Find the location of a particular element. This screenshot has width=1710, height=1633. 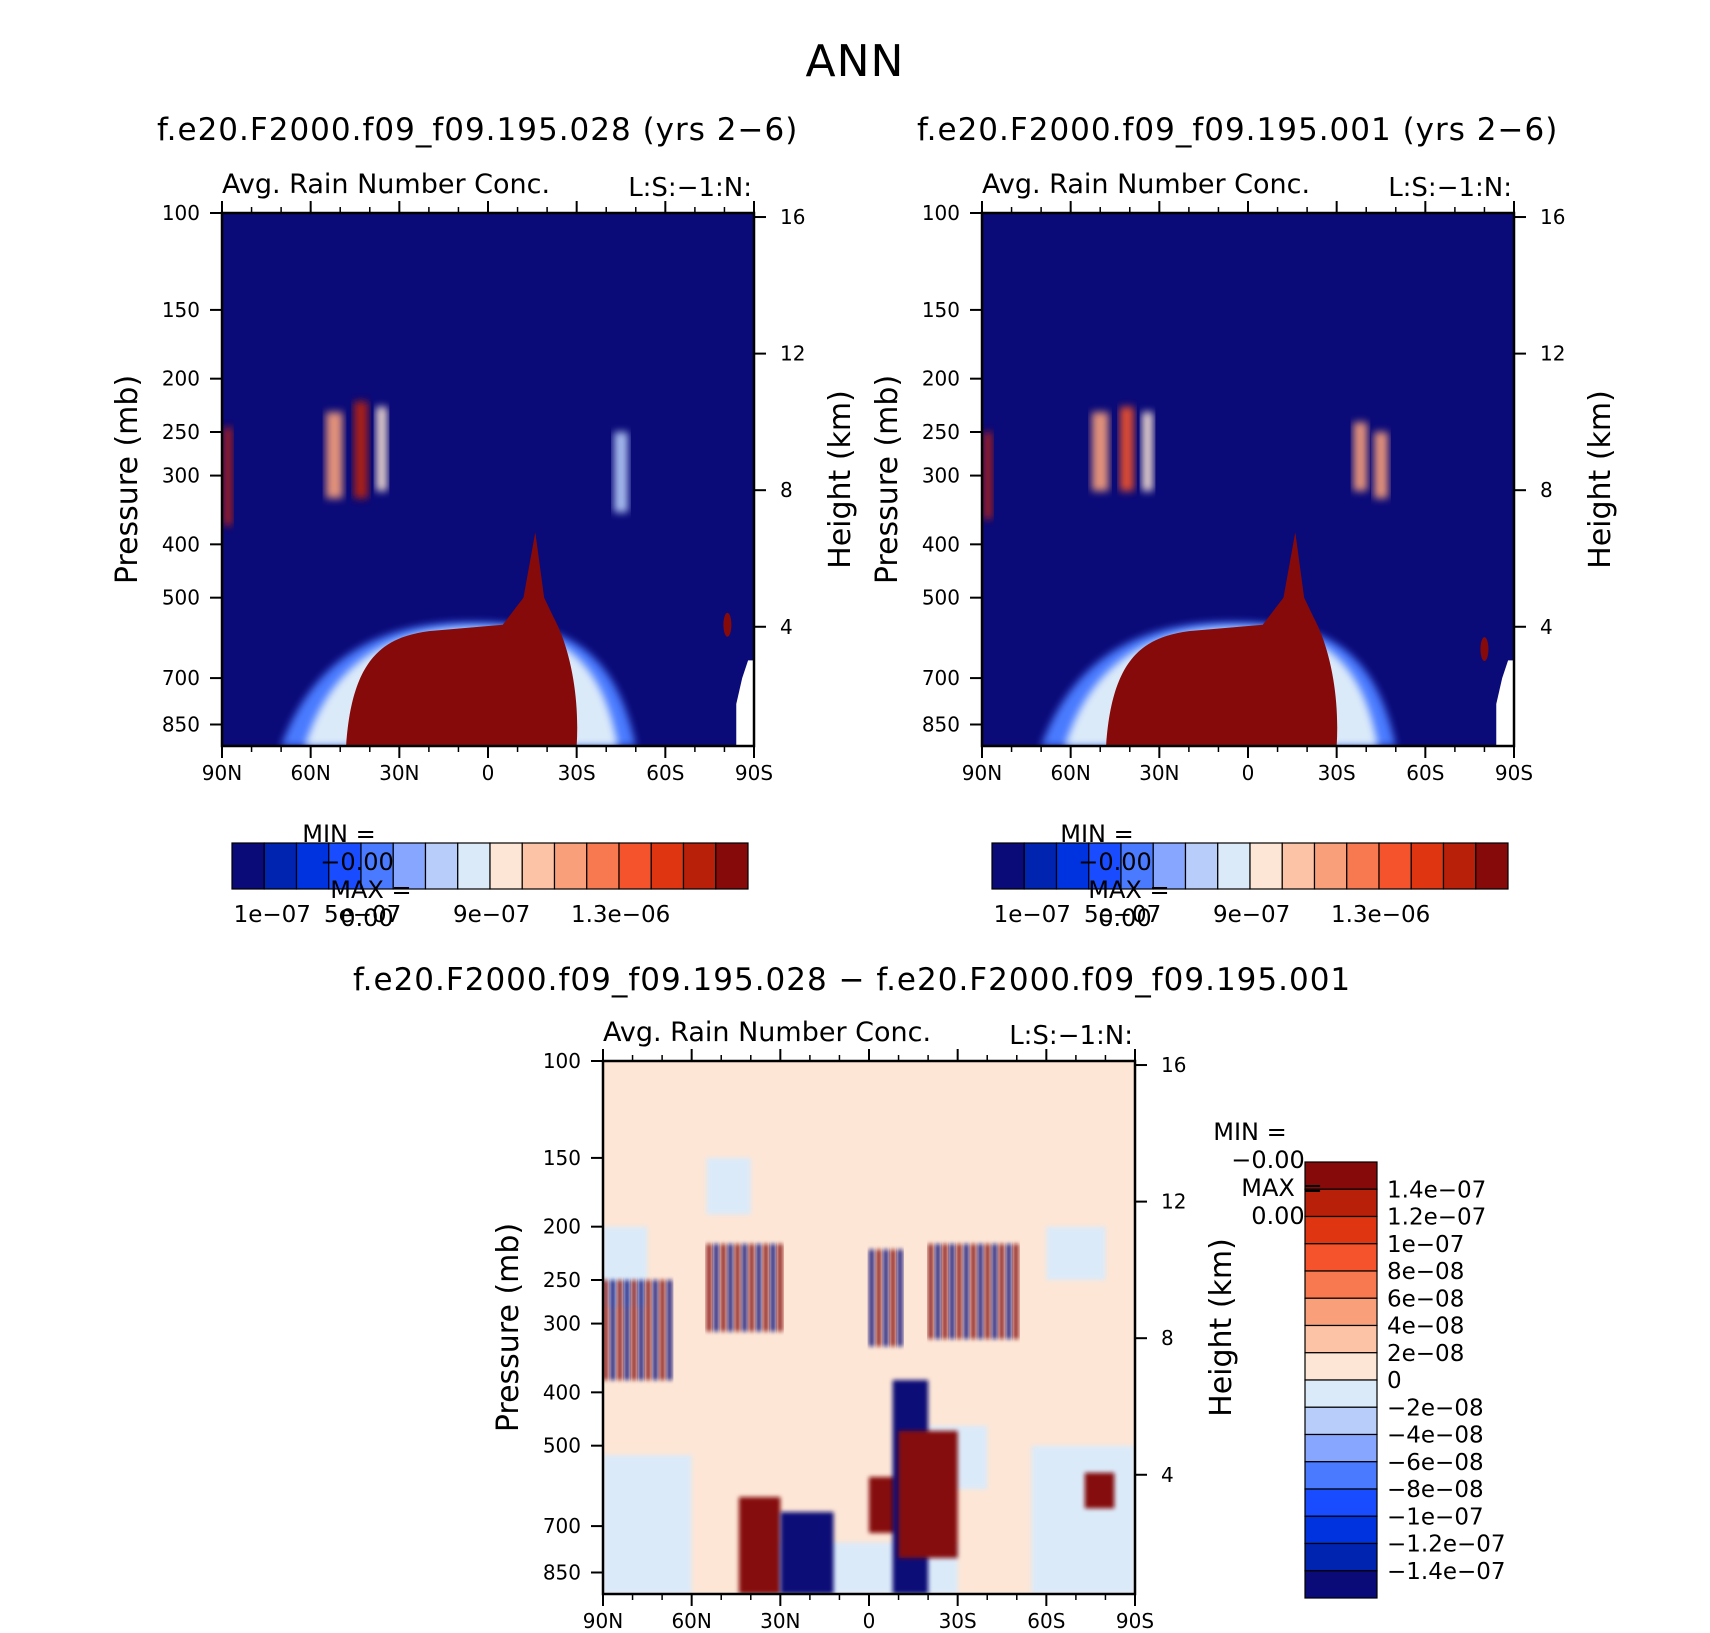

y-tick-label: 100 is located at coordinates (181, 213).